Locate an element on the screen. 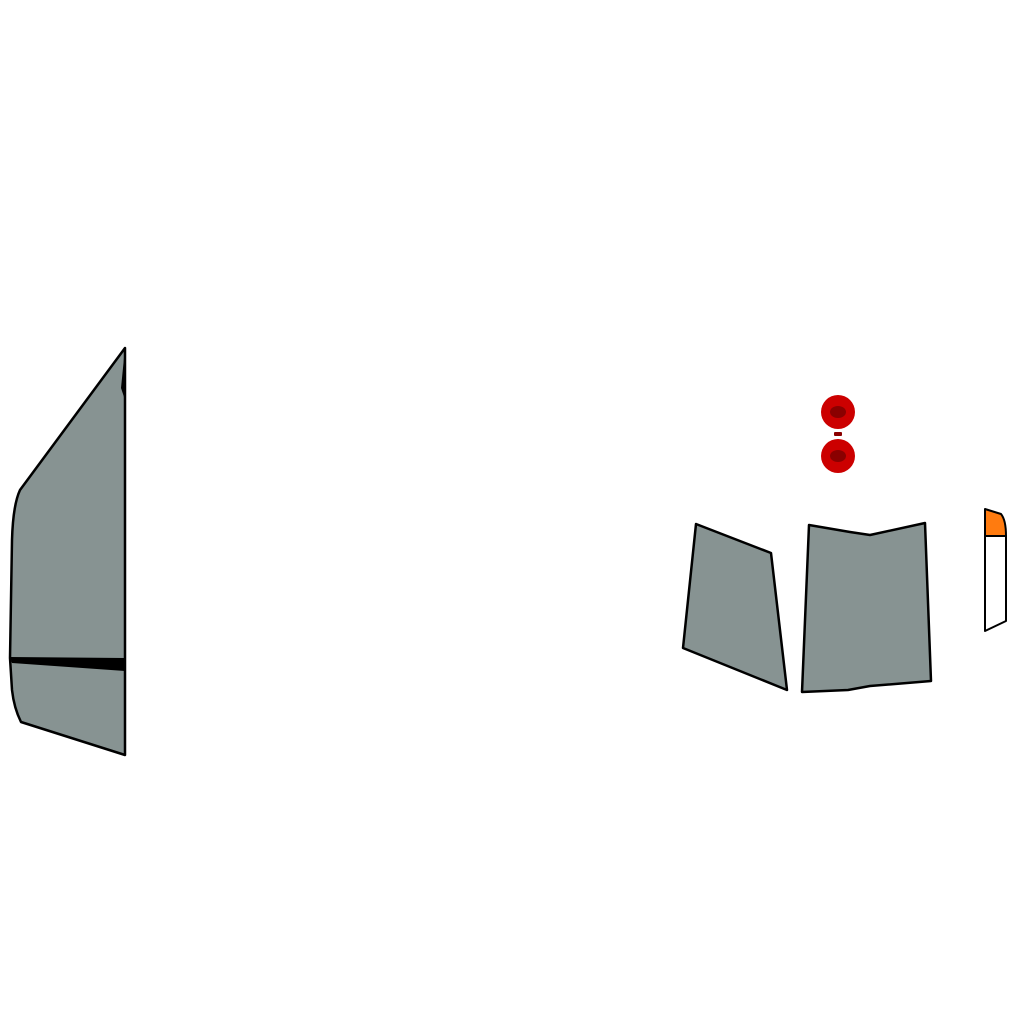 Image resolution: width=1024 pixels, height=1024 pixels. rear-window-right is located at coordinates (866, 607).